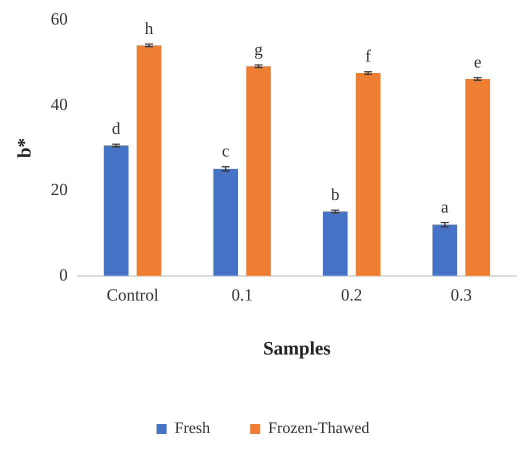 This screenshot has width=531, height=452. What do you see at coordinates (59, 19) in the screenshot?
I see `y-tick-label: 60` at bounding box center [59, 19].